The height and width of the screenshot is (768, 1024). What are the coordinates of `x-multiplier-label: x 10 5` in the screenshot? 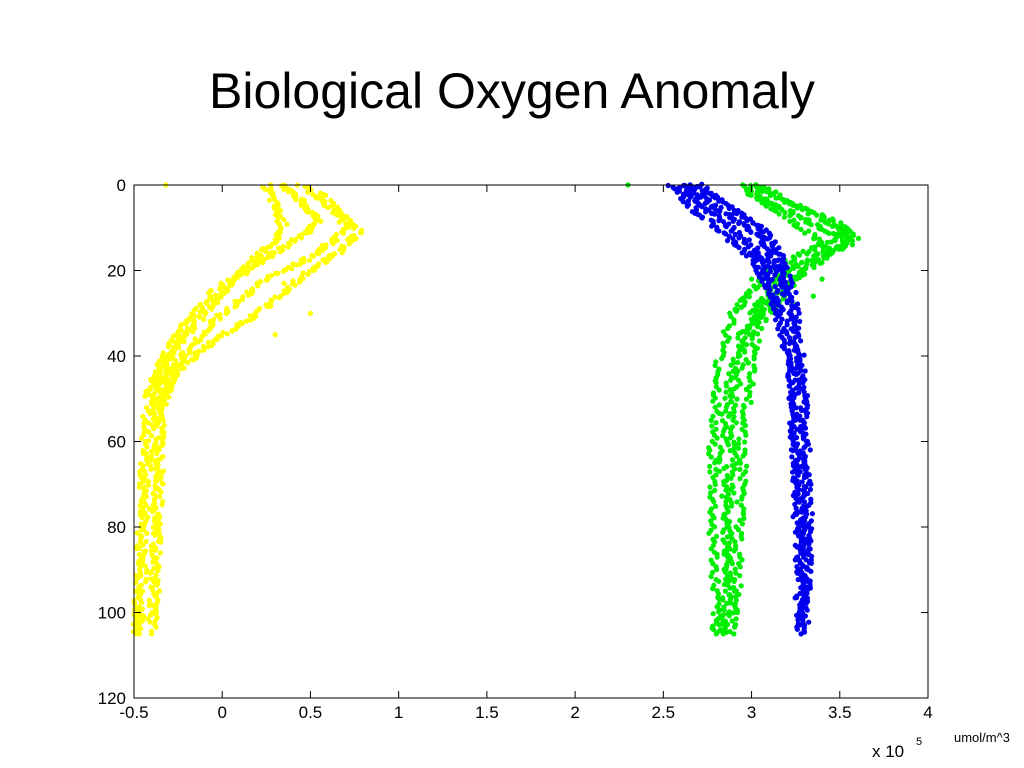 It's located at (897, 748).